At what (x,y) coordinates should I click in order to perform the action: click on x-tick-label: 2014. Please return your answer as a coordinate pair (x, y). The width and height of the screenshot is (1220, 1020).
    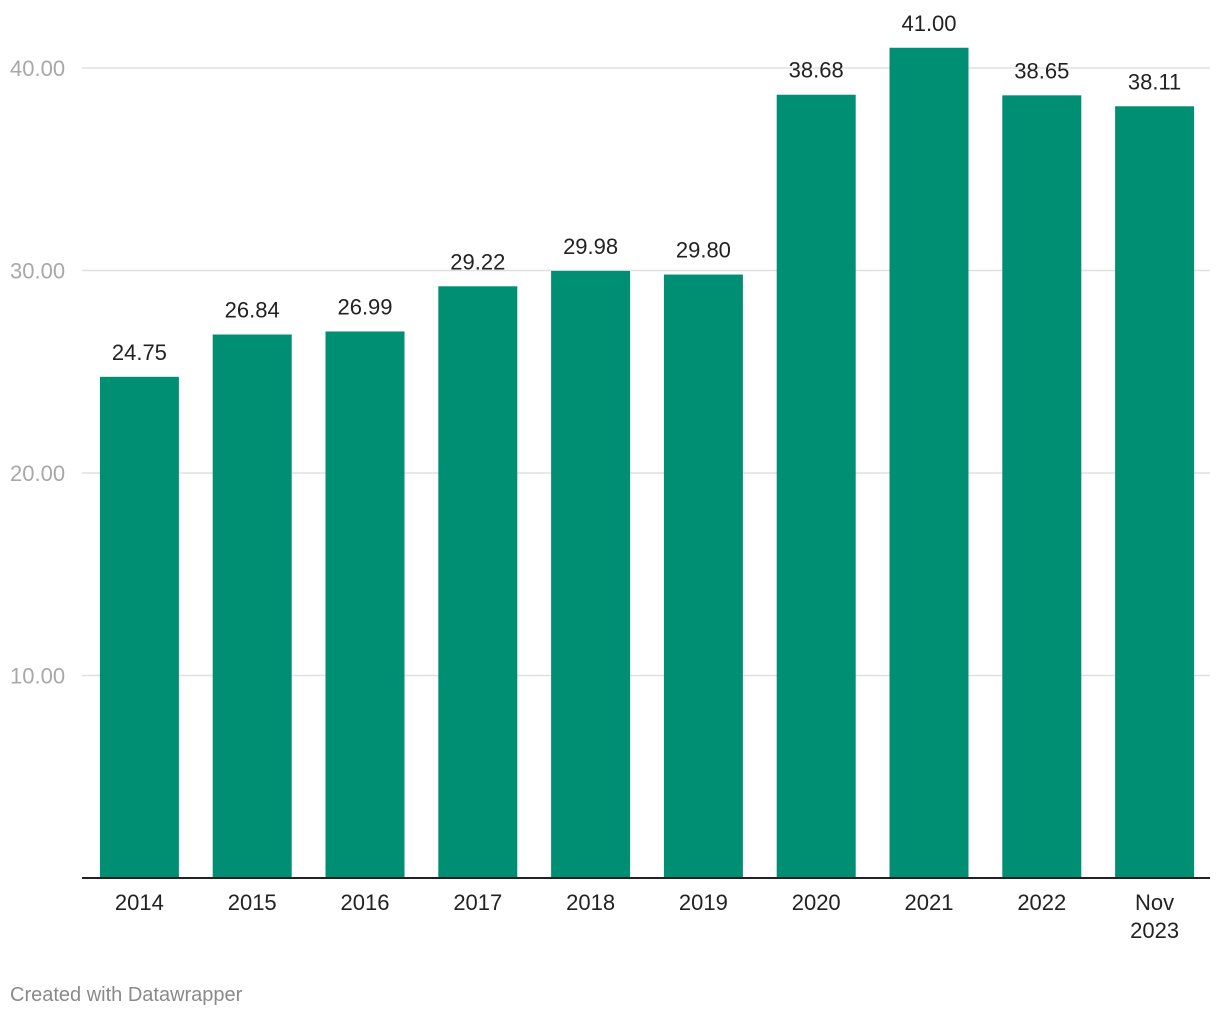
    Looking at the image, I should click on (139, 902).